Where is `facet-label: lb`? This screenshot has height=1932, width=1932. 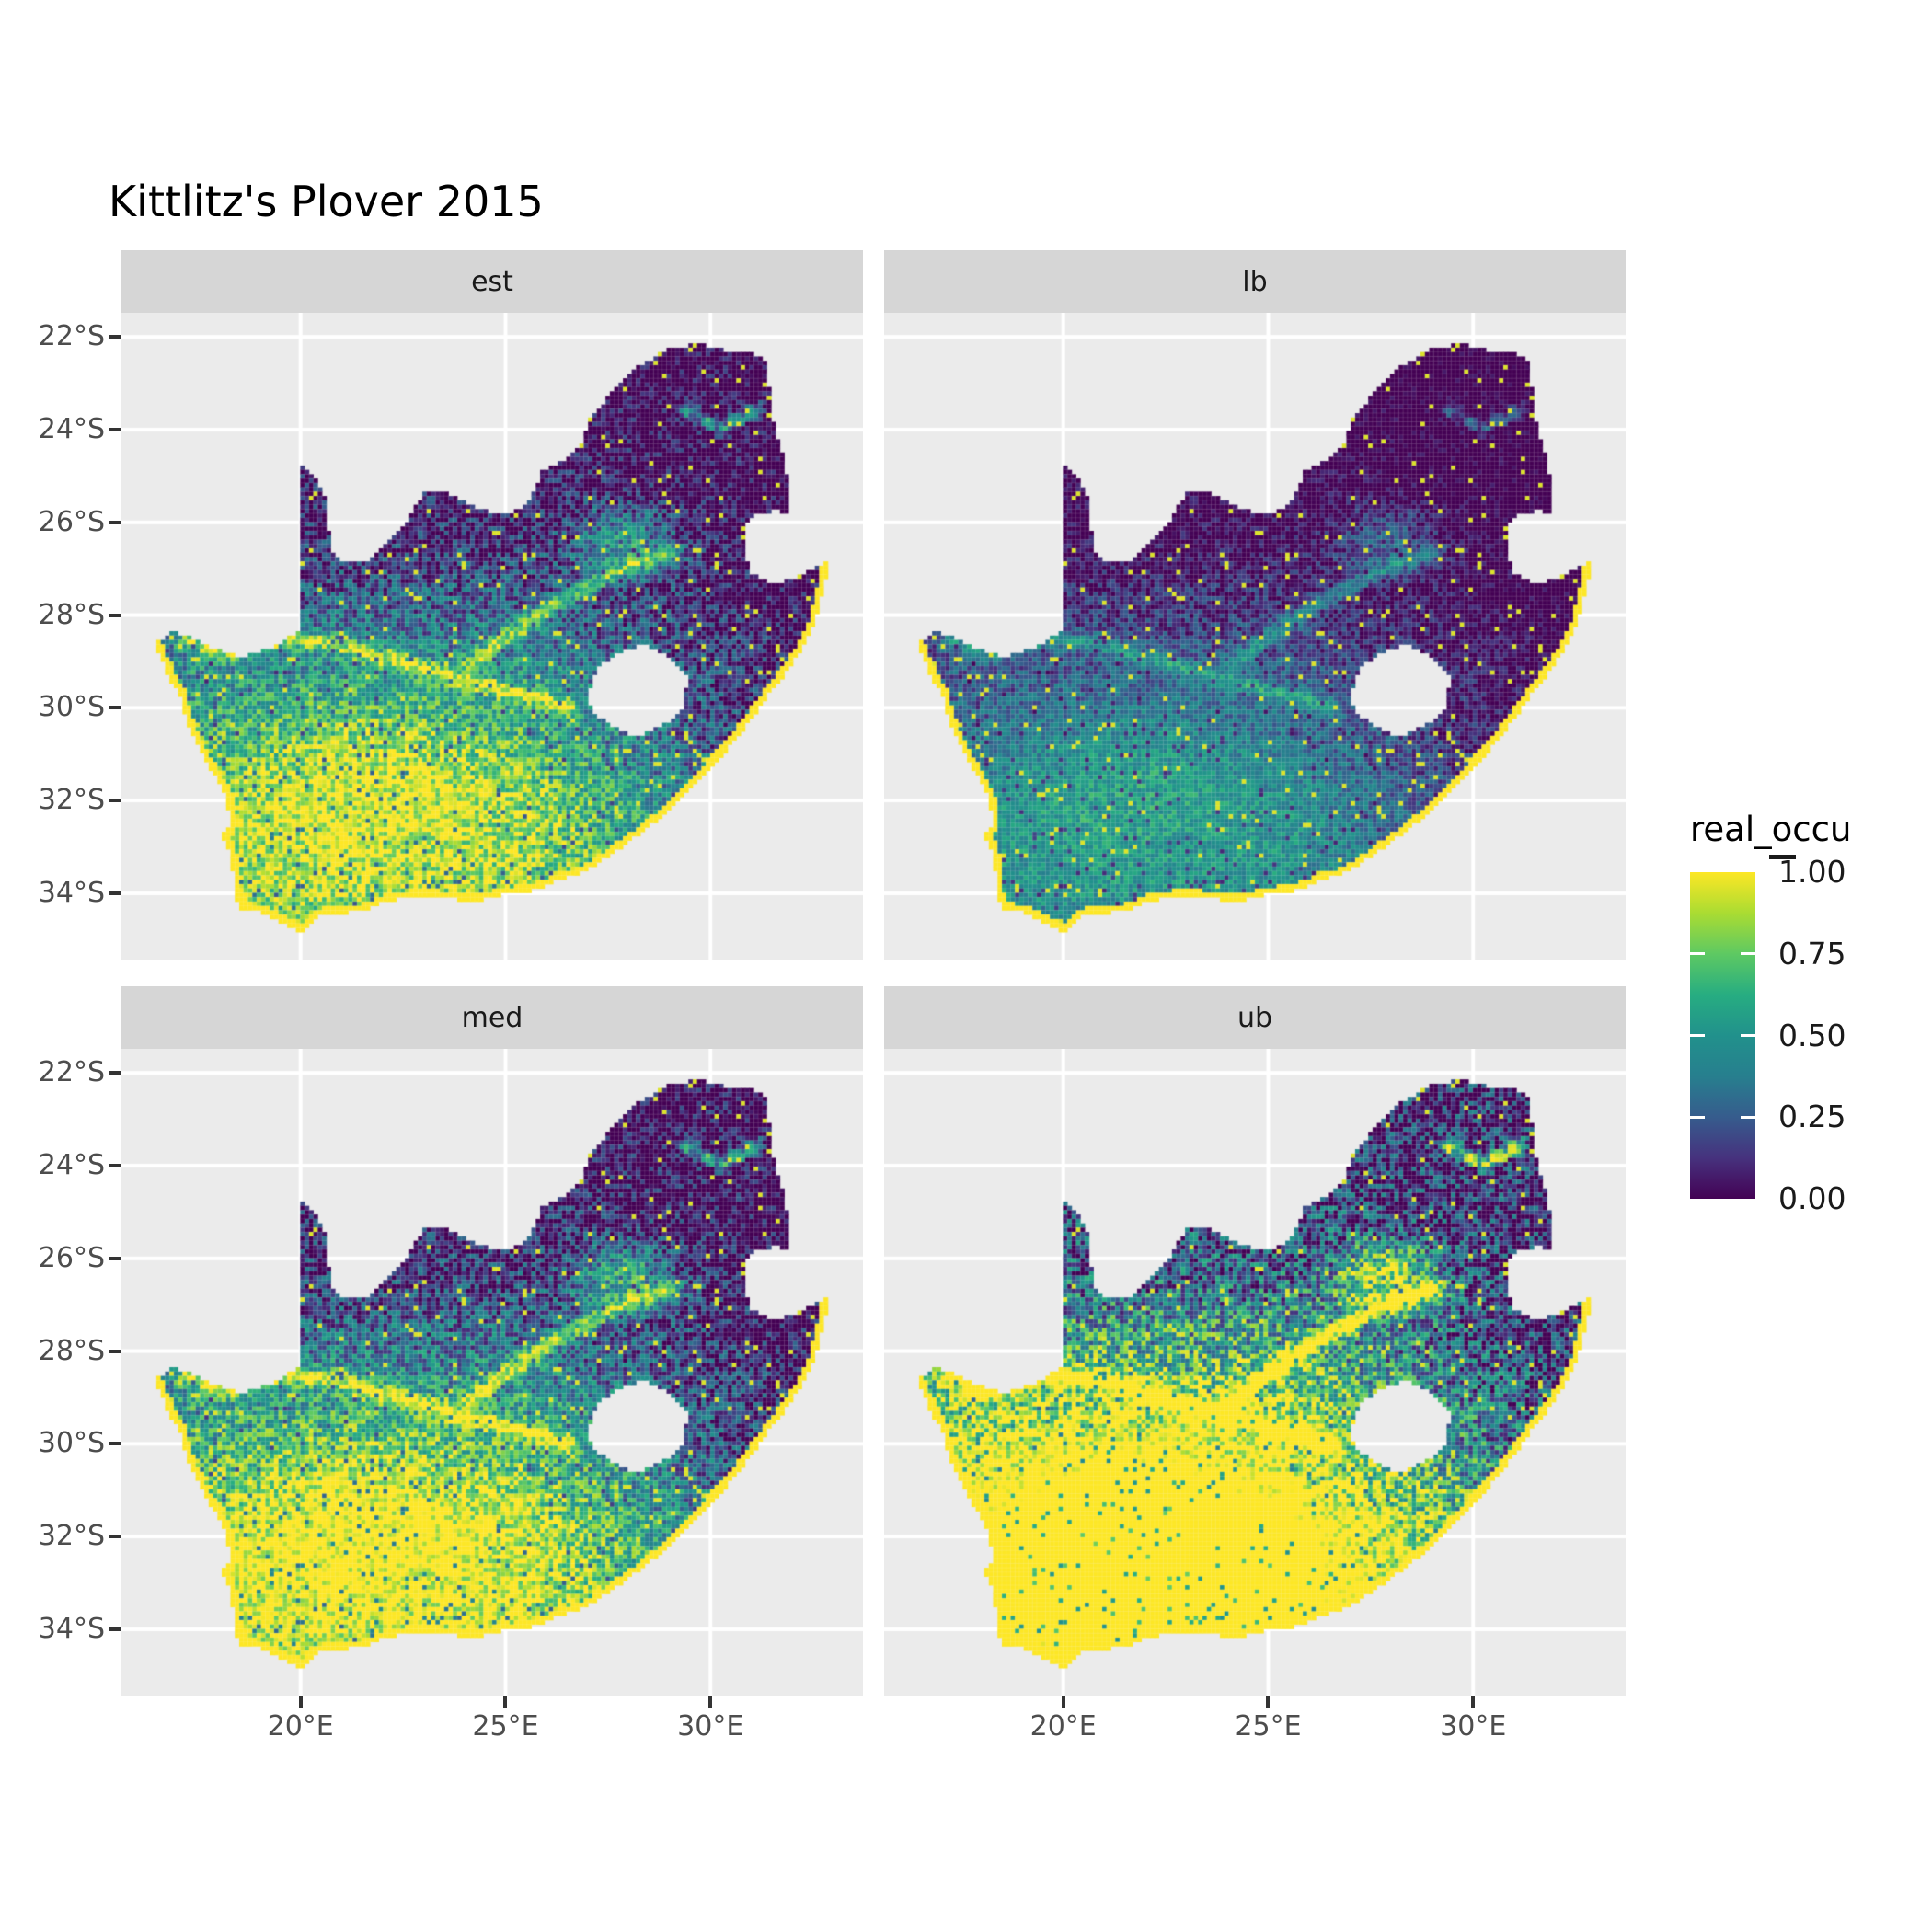
facet-label: lb is located at coordinates (1255, 281).